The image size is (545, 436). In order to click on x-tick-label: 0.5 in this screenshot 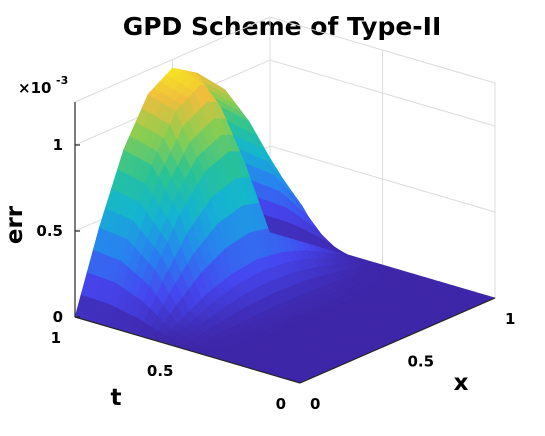, I will do `click(421, 362)`.